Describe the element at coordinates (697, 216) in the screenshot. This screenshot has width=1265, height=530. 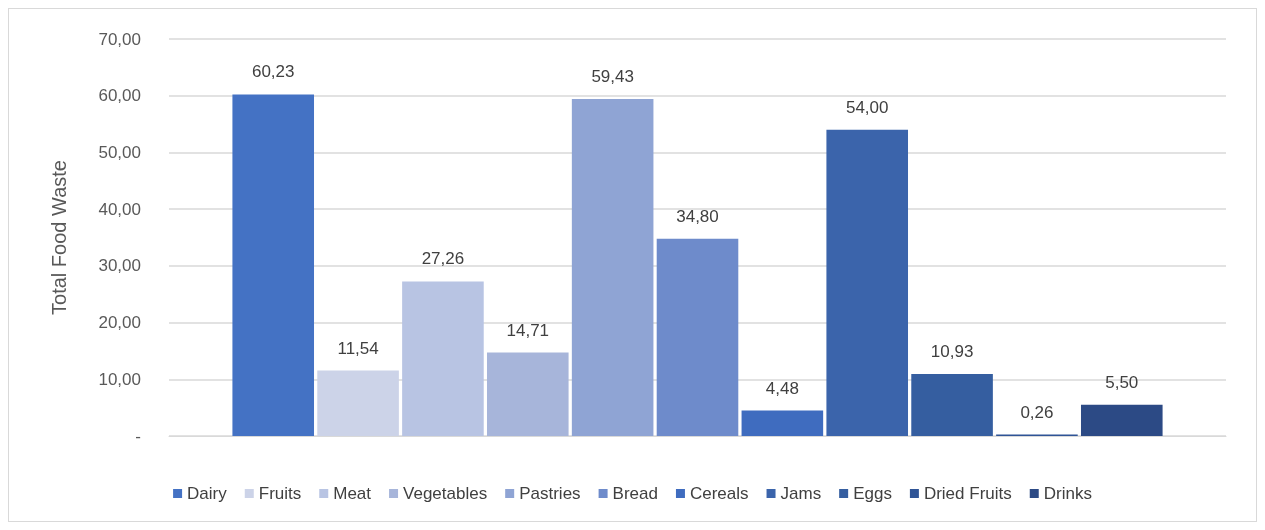
I see `data-label: 34,80` at that location.